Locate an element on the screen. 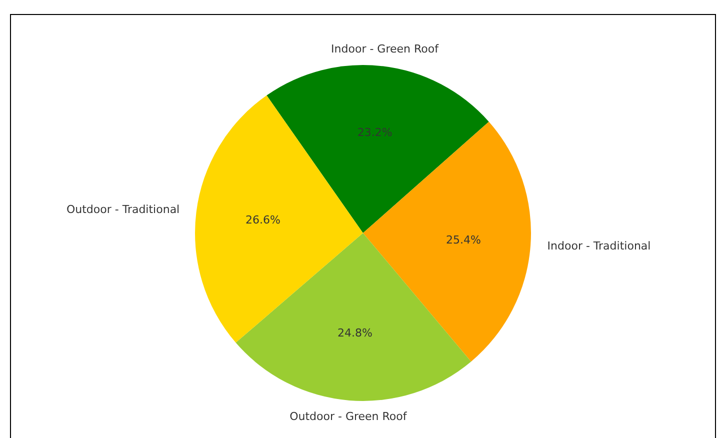 The width and height of the screenshot is (719, 438). data-label: 25.4% is located at coordinates (463, 239).